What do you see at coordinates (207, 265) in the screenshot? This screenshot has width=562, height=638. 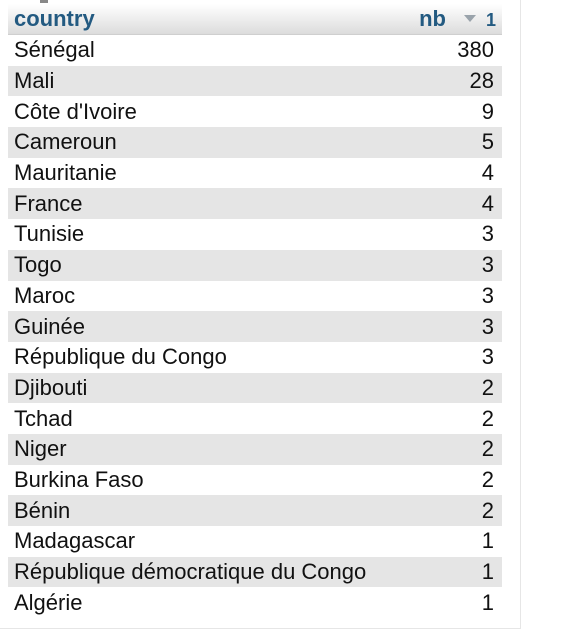 I see `cell-country: Togo` at bounding box center [207, 265].